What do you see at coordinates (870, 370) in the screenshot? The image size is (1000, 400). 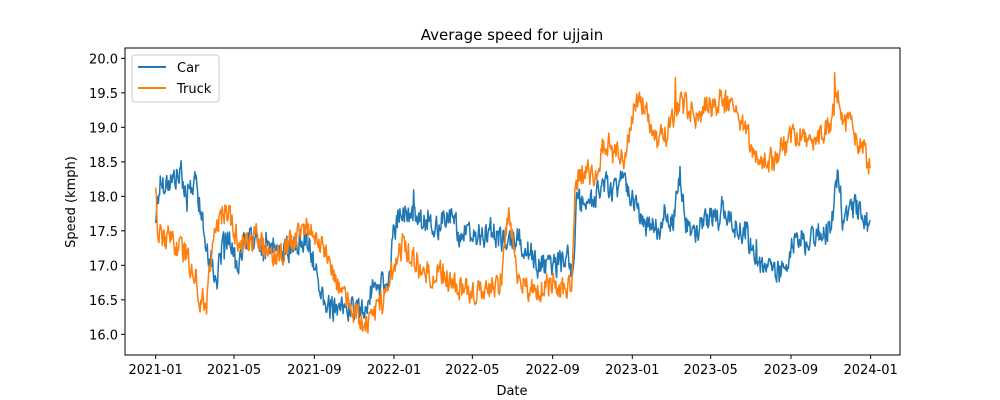 I see `x-tick-label: 2024-01` at bounding box center [870, 370].